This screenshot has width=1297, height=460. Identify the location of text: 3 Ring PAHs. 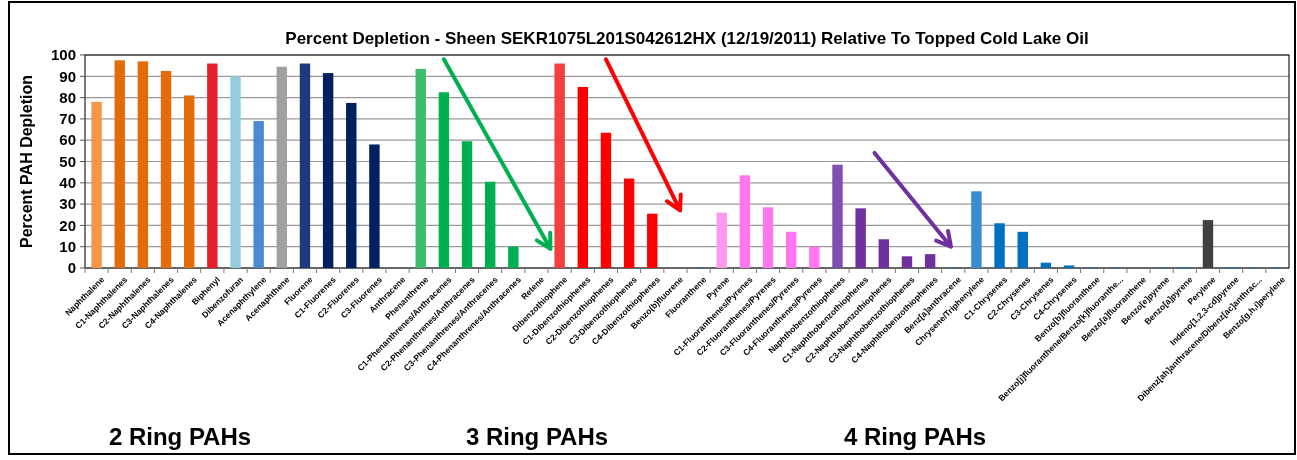
(537, 436).